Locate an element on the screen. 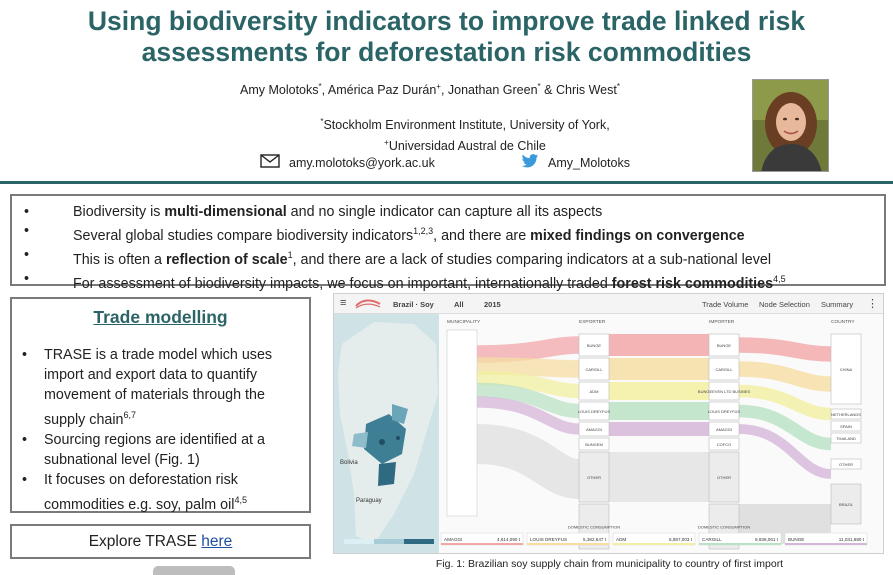 The height and width of the screenshot is (575, 893). citation-sup: 6,7 is located at coordinates (129, 415).